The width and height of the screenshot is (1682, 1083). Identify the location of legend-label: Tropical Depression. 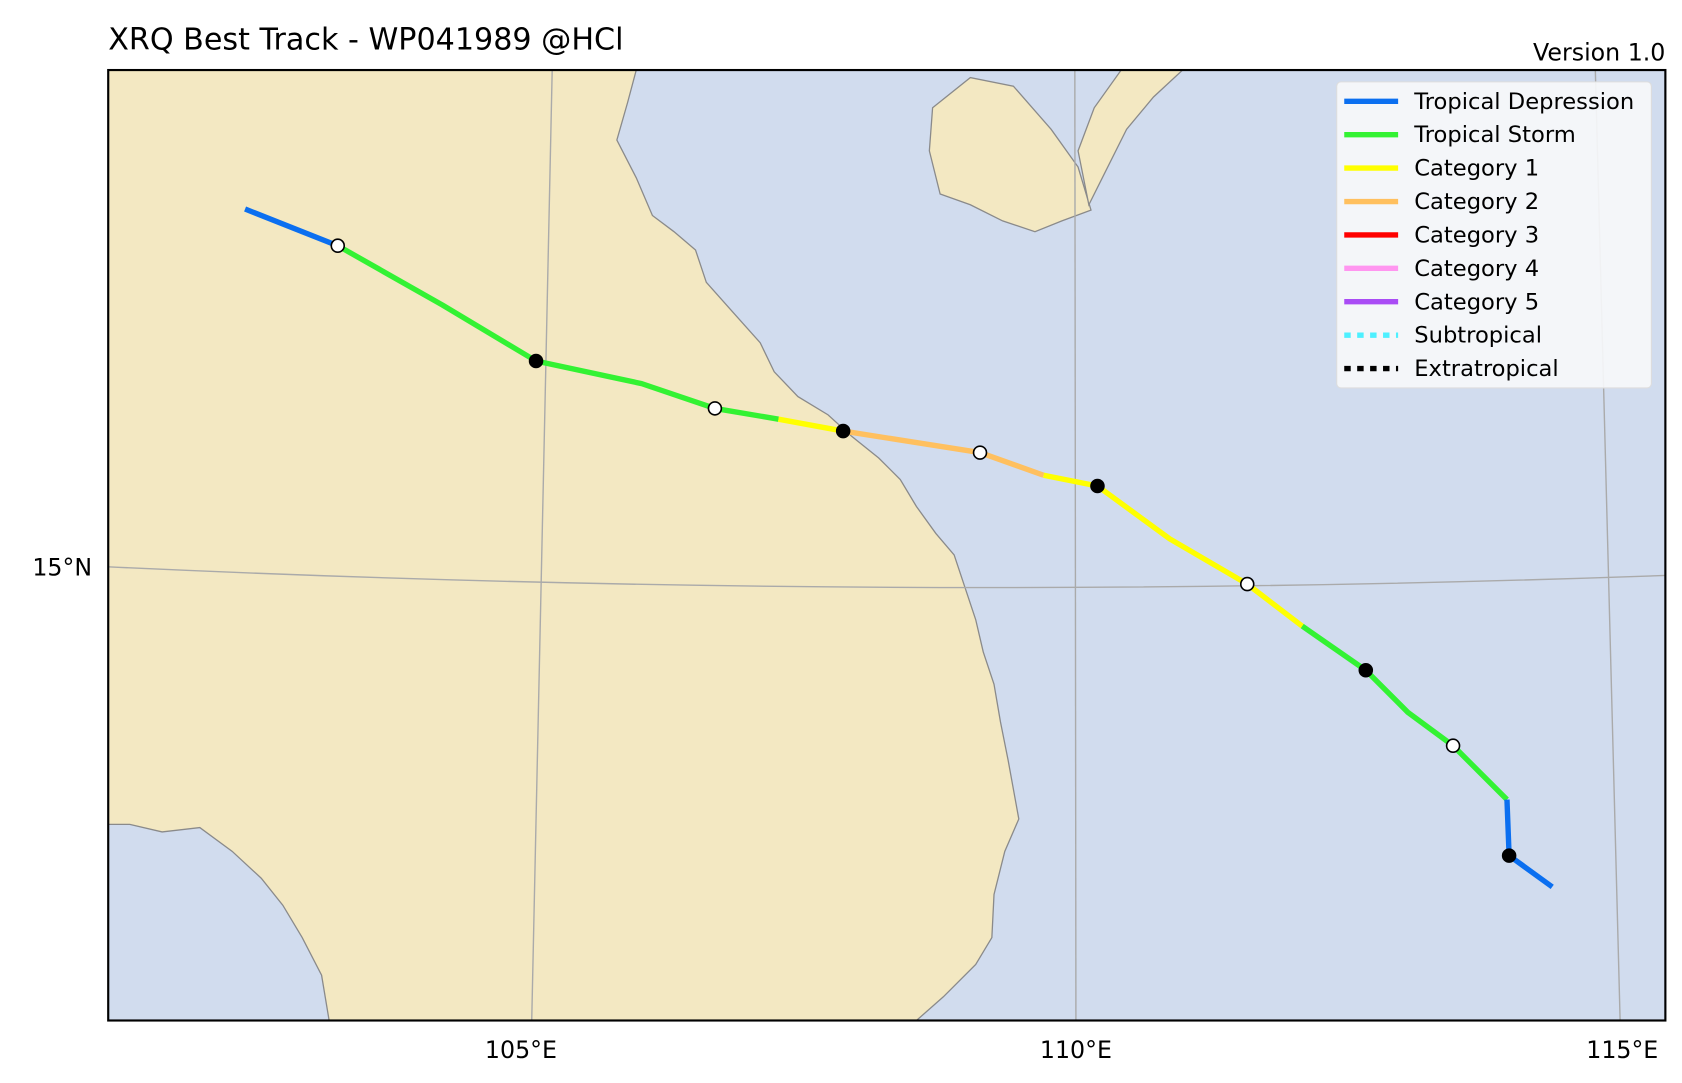
(1523, 102).